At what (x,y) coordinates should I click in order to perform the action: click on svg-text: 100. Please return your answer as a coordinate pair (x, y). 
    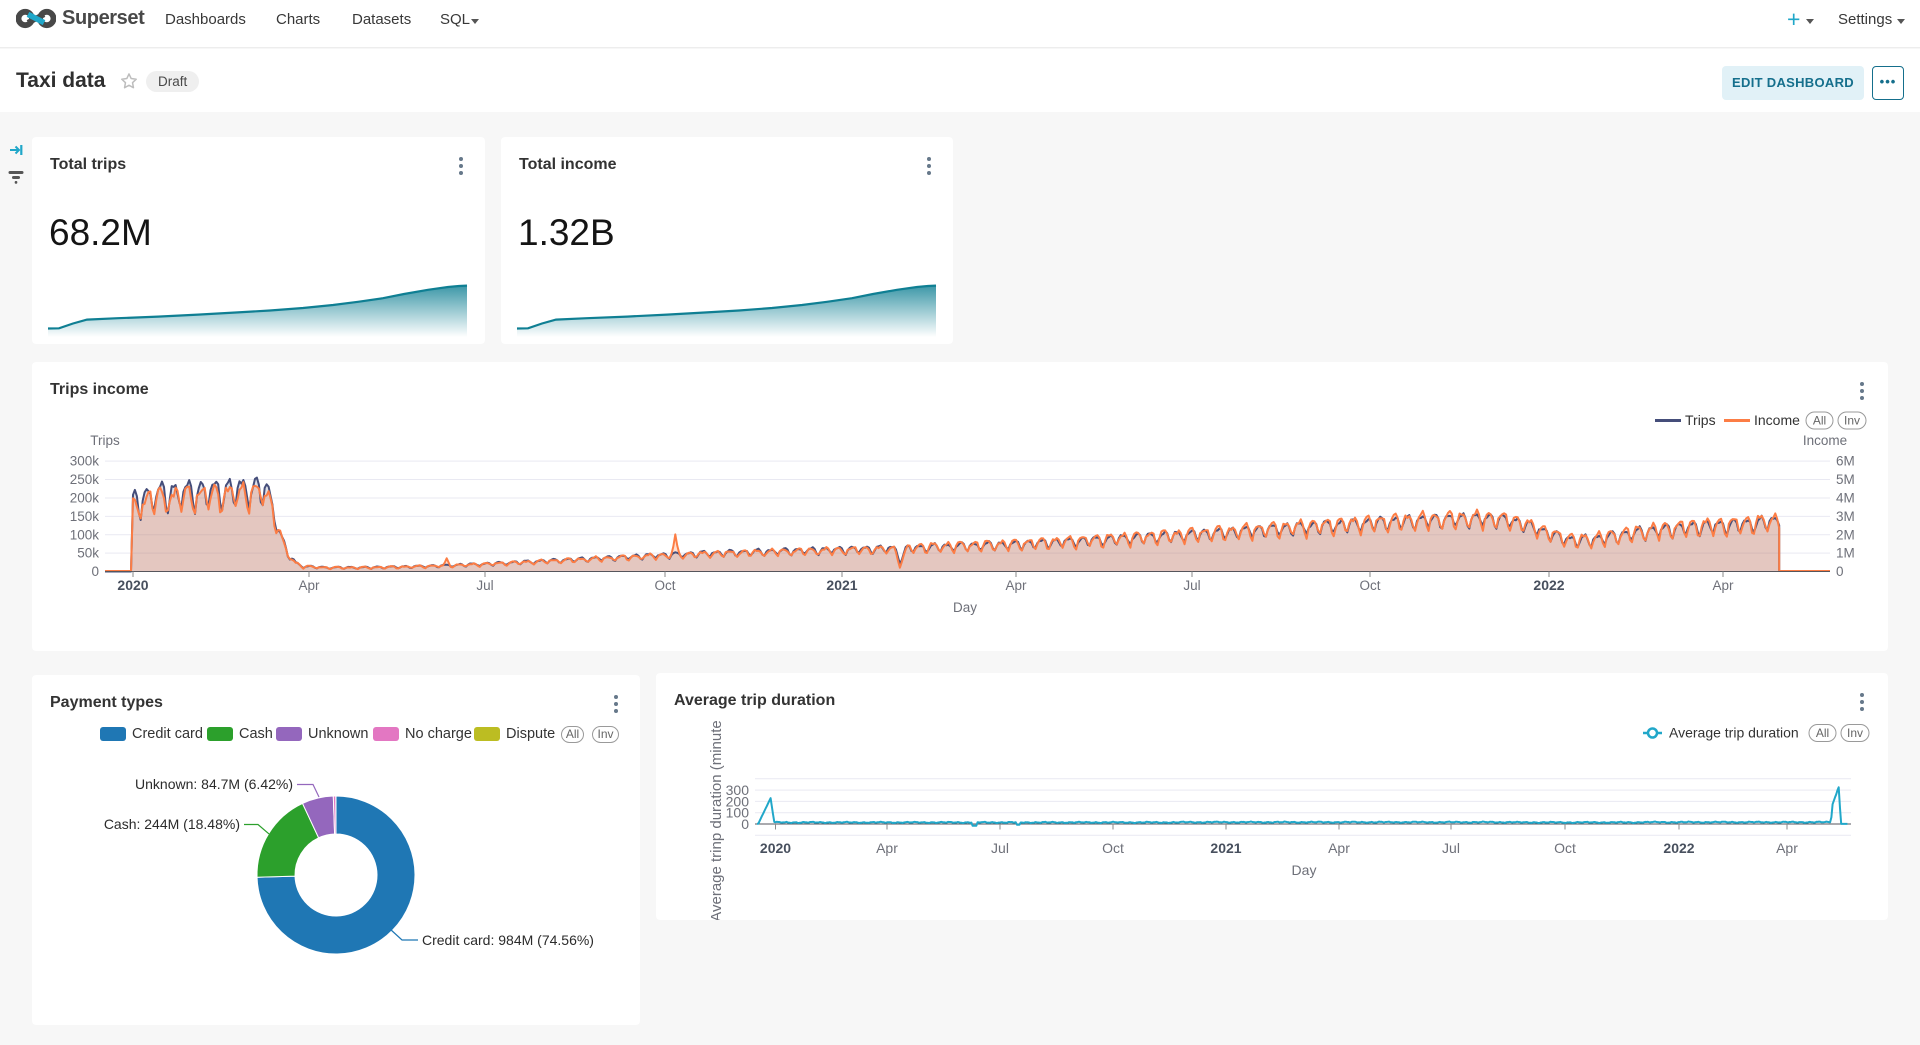
    Looking at the image, I should click on (738, 813).